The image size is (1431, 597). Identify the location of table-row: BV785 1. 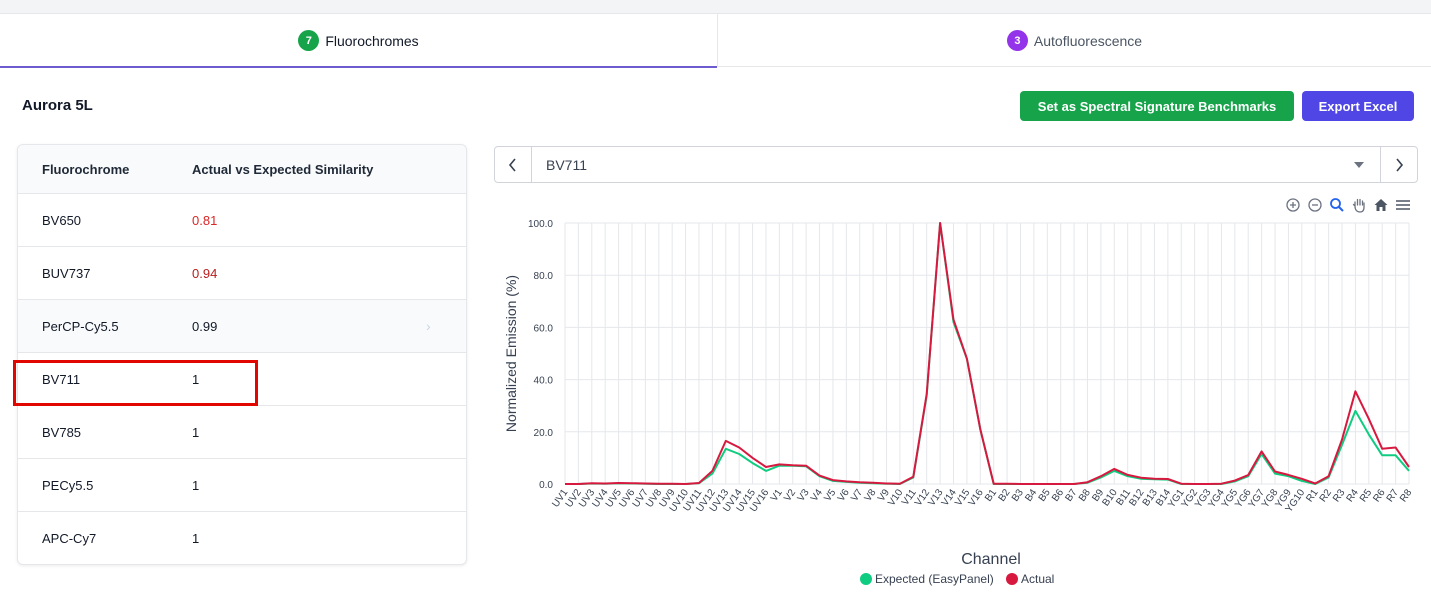
(242, 432).